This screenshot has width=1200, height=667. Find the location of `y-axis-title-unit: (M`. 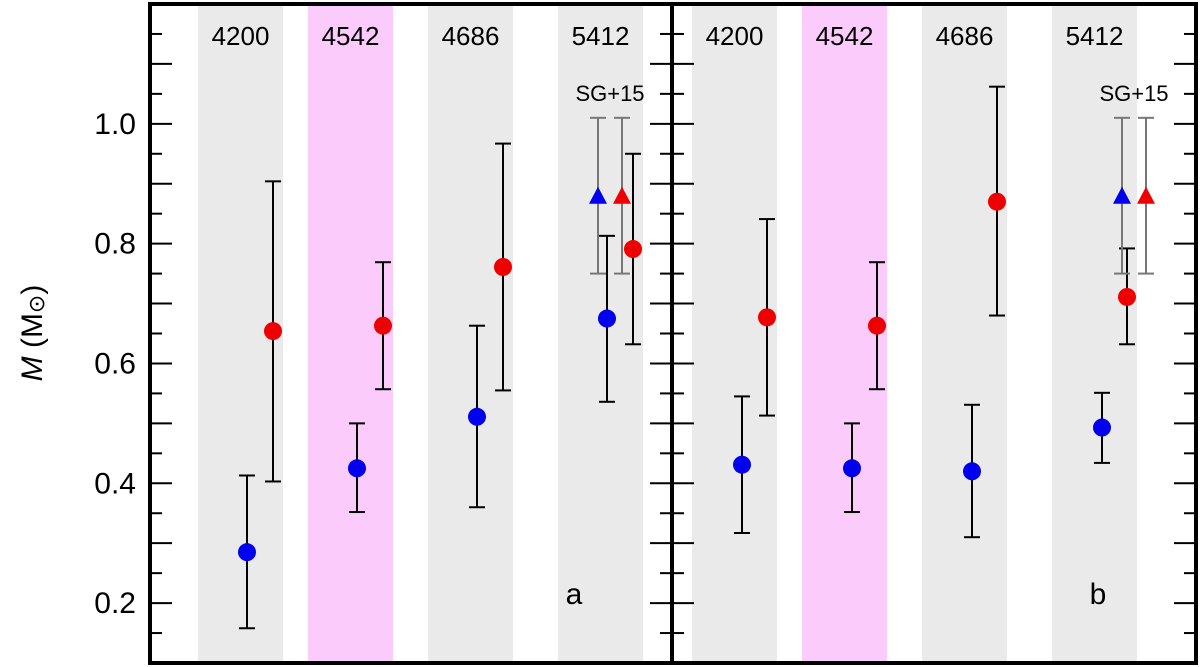

y-axis-title-unit: (M is located at coordinates (32, 330).